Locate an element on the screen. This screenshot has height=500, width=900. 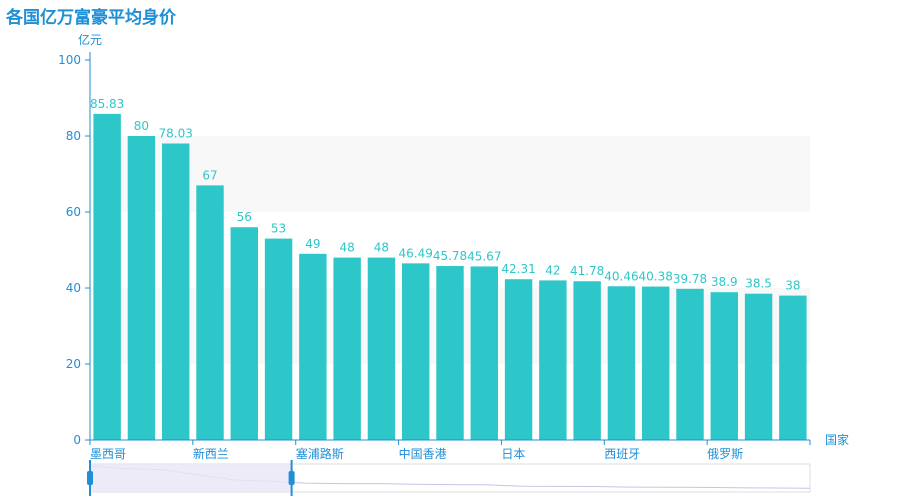
y-tick-label: 20 is located at coordinates (73, 364).